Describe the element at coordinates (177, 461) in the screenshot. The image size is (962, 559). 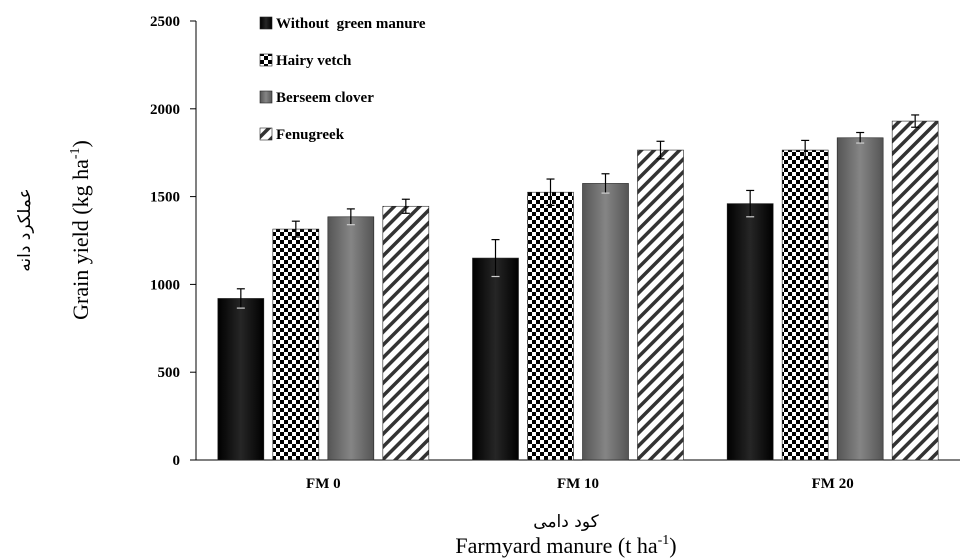
I see `y-tick-label: 0` at that location.